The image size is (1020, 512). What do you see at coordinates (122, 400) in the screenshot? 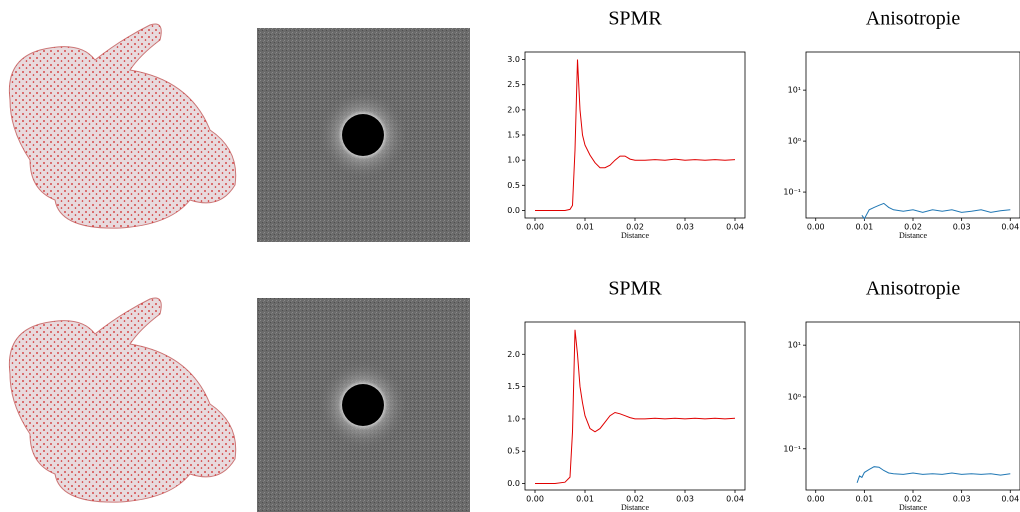
I see `bunny-bottom` at bounding box center [122, 400].